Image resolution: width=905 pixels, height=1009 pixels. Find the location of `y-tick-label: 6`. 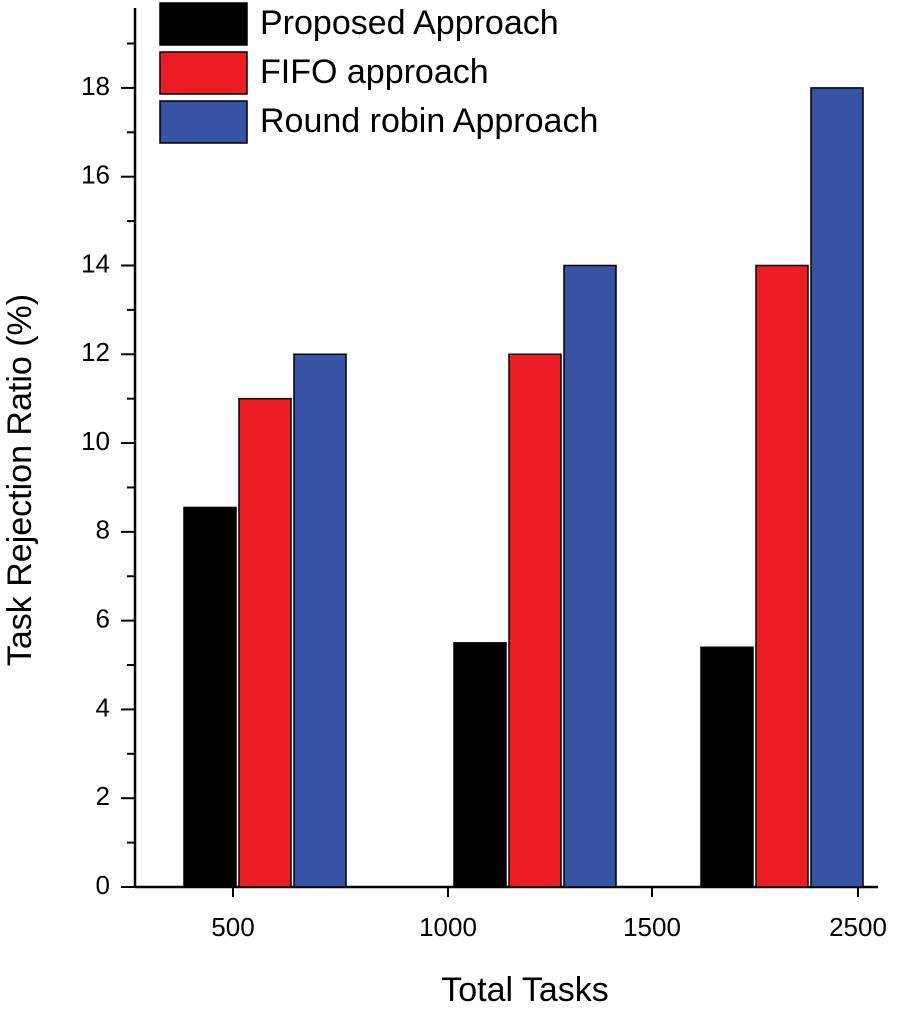

y-tick-label: 6 is located at coordinates (103, 619).